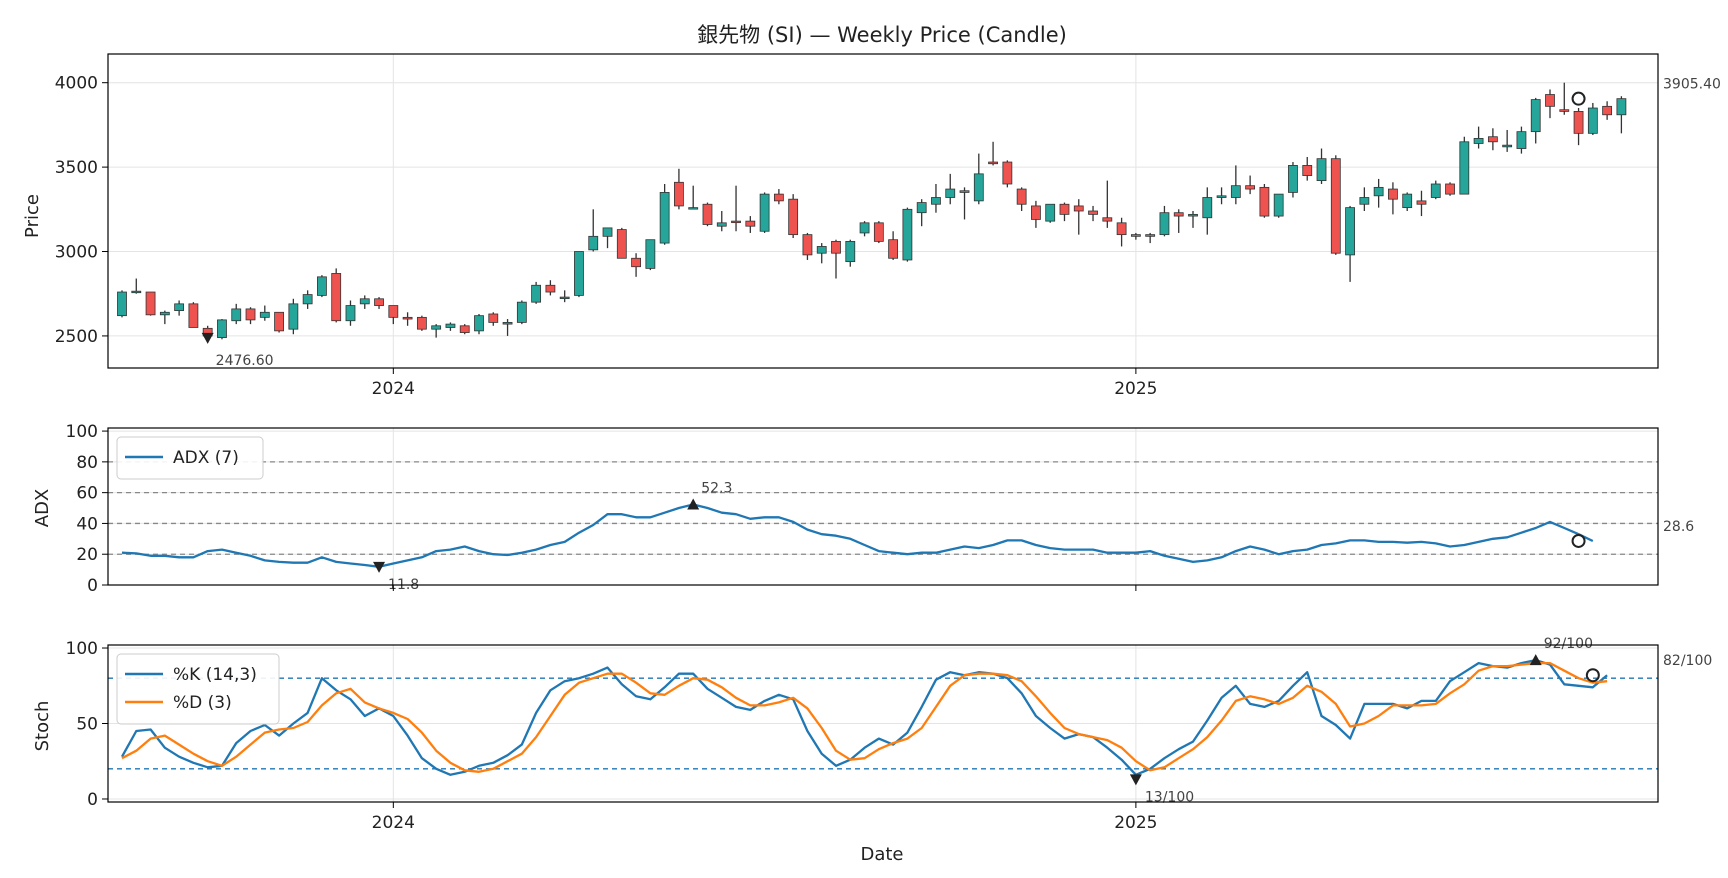  Describe the element at coordinates (198, 689) in the screenshot. I see `legend-box` at that location.